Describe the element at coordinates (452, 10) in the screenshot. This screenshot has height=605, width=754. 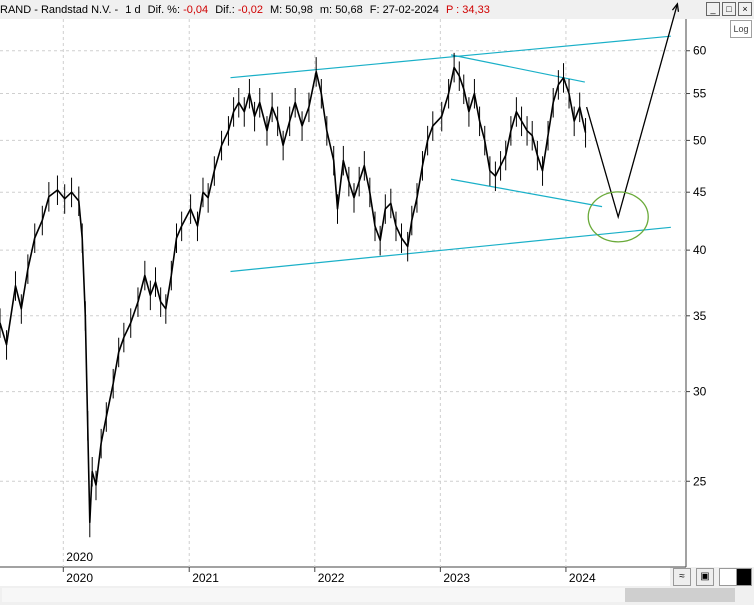
I see `p-label: P :` at that location.